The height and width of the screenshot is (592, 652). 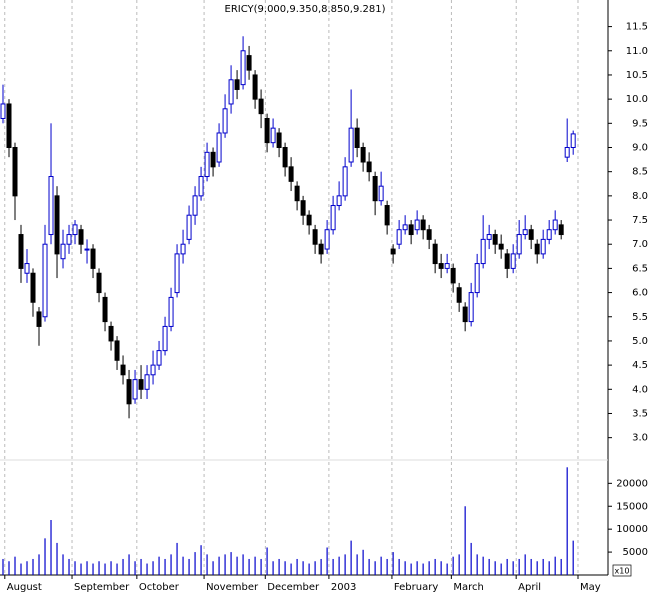 What do you see at coordinates (637, 27) in the screenshot?
I see `y-tick-label: 11.5` at bounding box center [637, 27].